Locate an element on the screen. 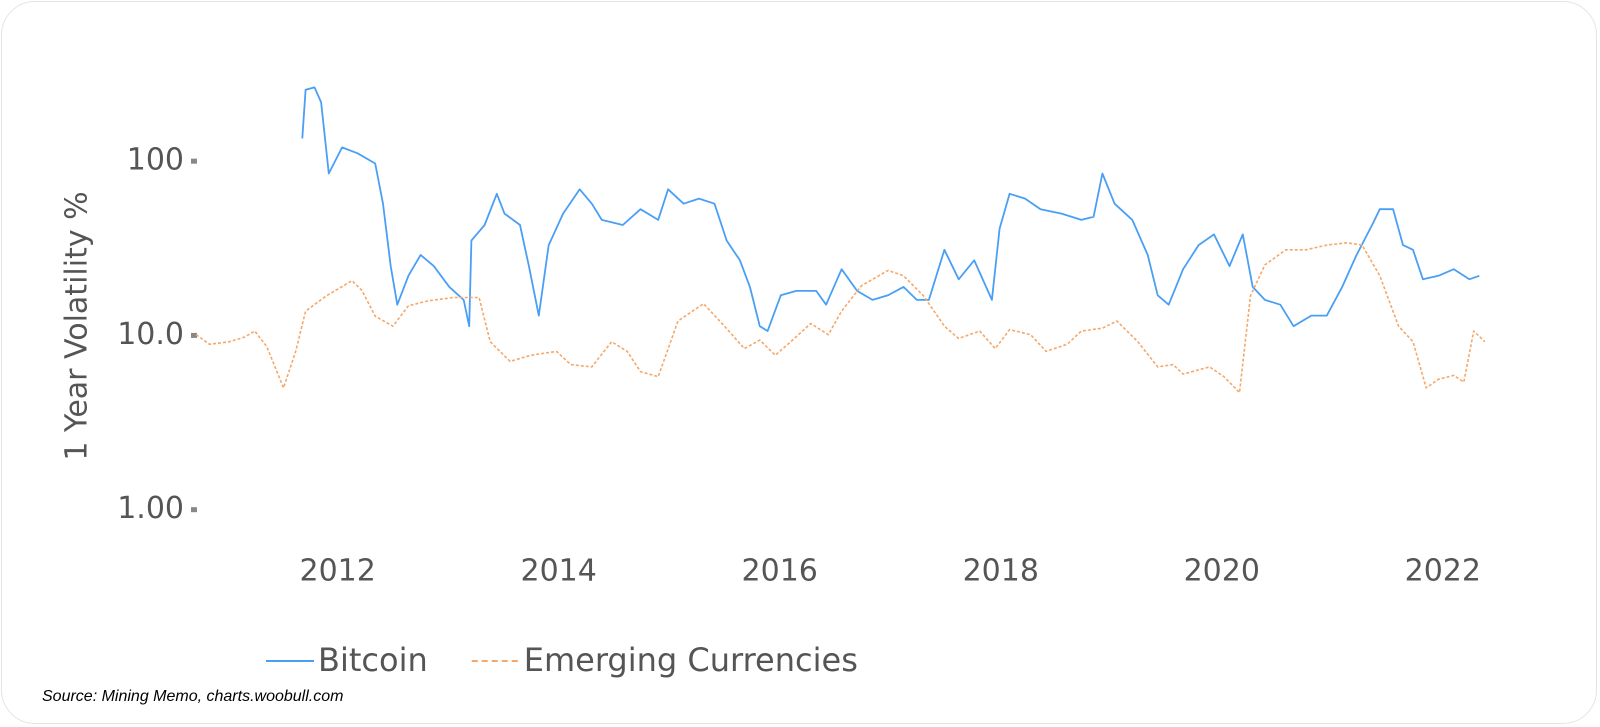 The height and width of the screenshot is (727, 1600). x-tick-label: 2022 is located at coordinates (1443, 571).